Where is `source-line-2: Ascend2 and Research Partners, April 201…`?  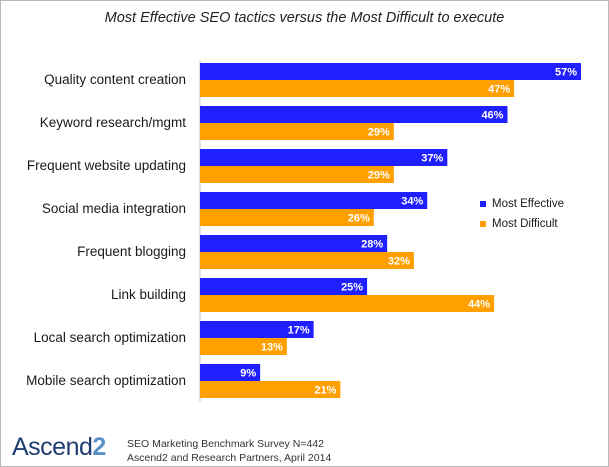
source-line-2: Ascend2 and Research Partners, April 201… is located at coordinates (229, 458).